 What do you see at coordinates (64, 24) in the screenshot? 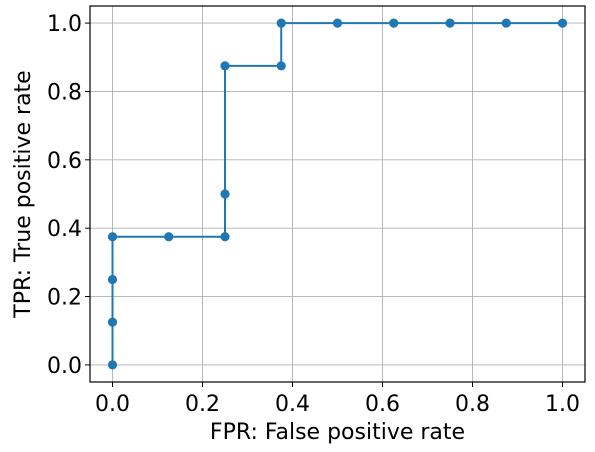
I see `y-tick-label: 1.0` at bounding box center [64, 24].